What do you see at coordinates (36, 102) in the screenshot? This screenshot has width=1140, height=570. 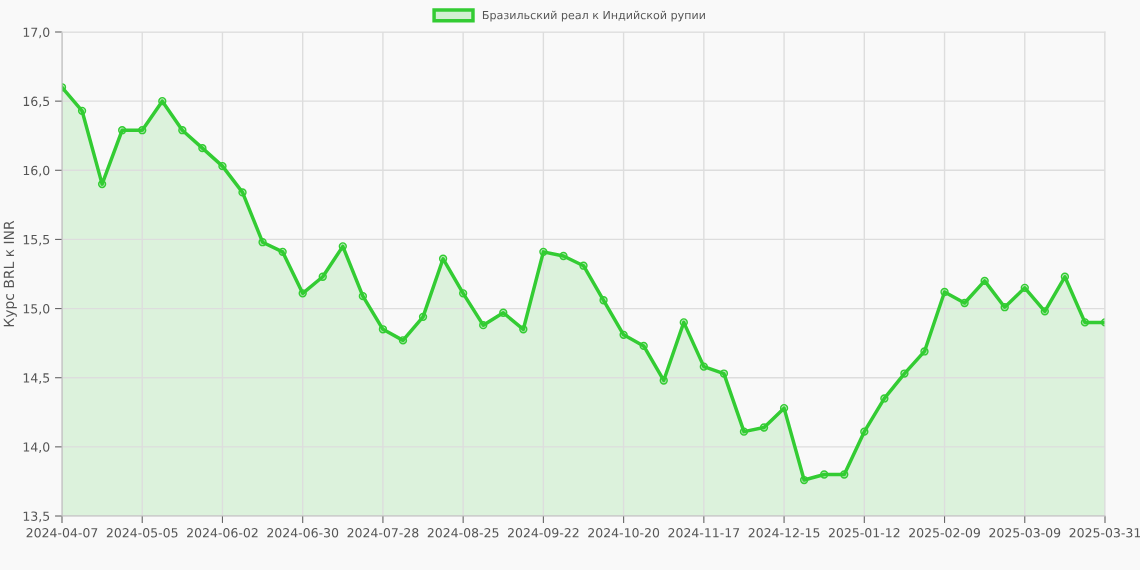 I see `y-tick-label: 16,5` at bounding box center [36, 102].